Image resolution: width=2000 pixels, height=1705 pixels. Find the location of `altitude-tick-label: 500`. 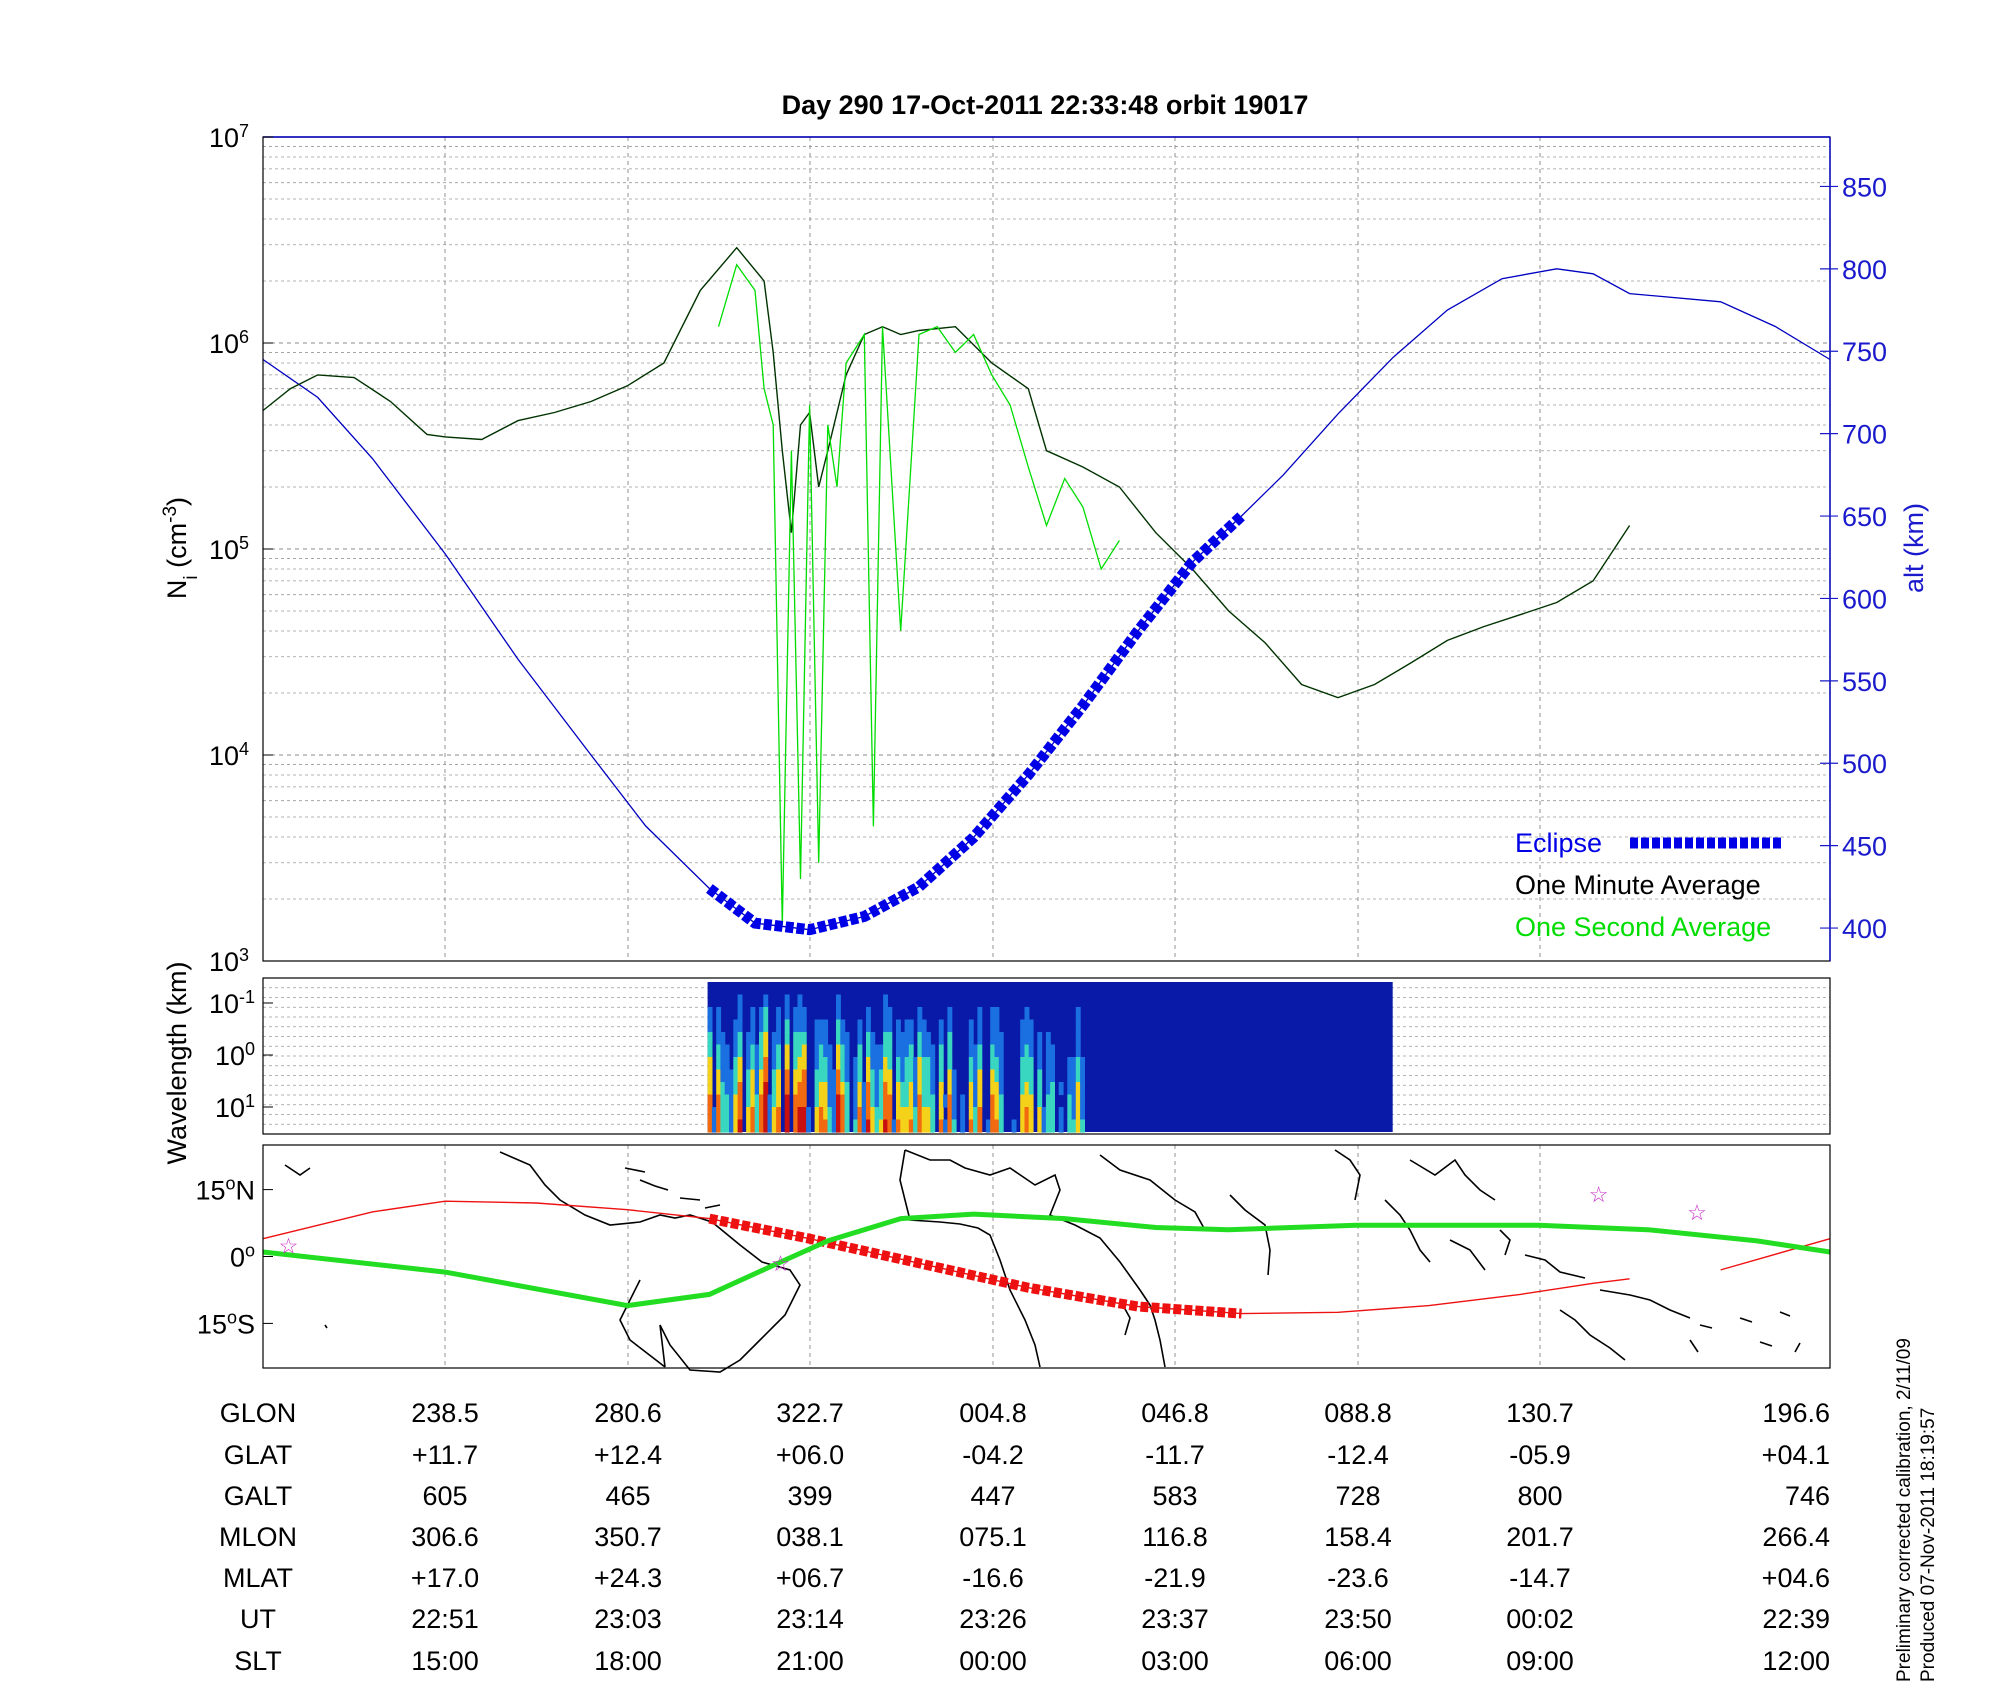

altitude-tick-label: 500 is located at coordinates (1864, 764).